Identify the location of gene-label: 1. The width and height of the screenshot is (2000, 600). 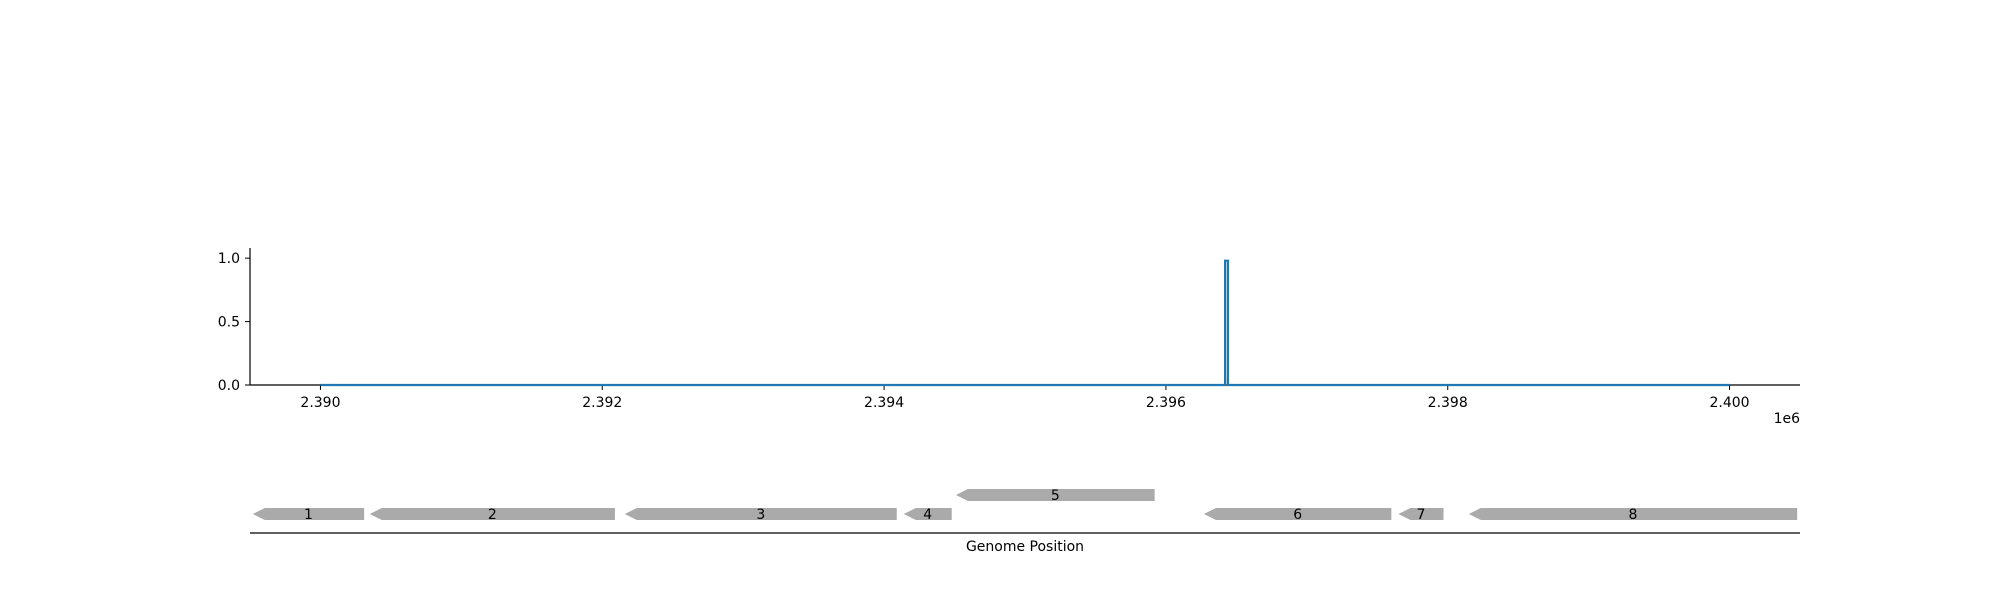
(308, 515).